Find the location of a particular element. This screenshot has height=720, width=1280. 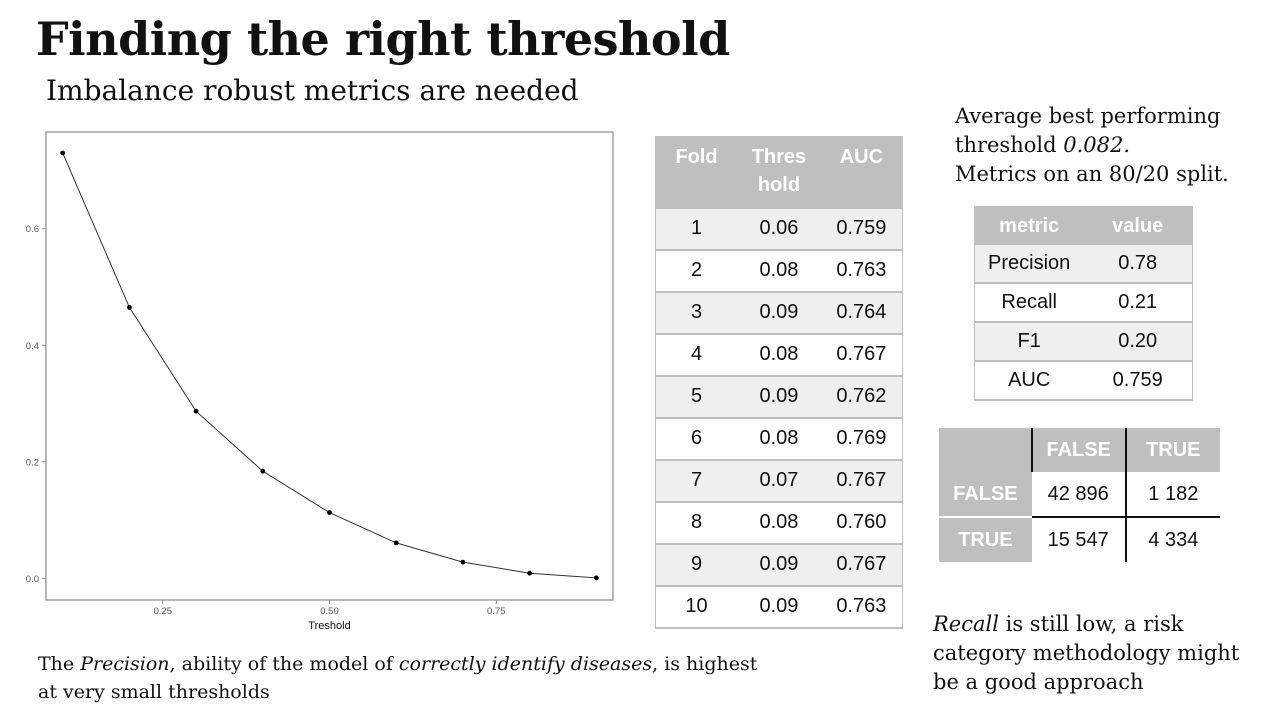

confusion-cell: 1 182 is located at coordinates (1172, 495).